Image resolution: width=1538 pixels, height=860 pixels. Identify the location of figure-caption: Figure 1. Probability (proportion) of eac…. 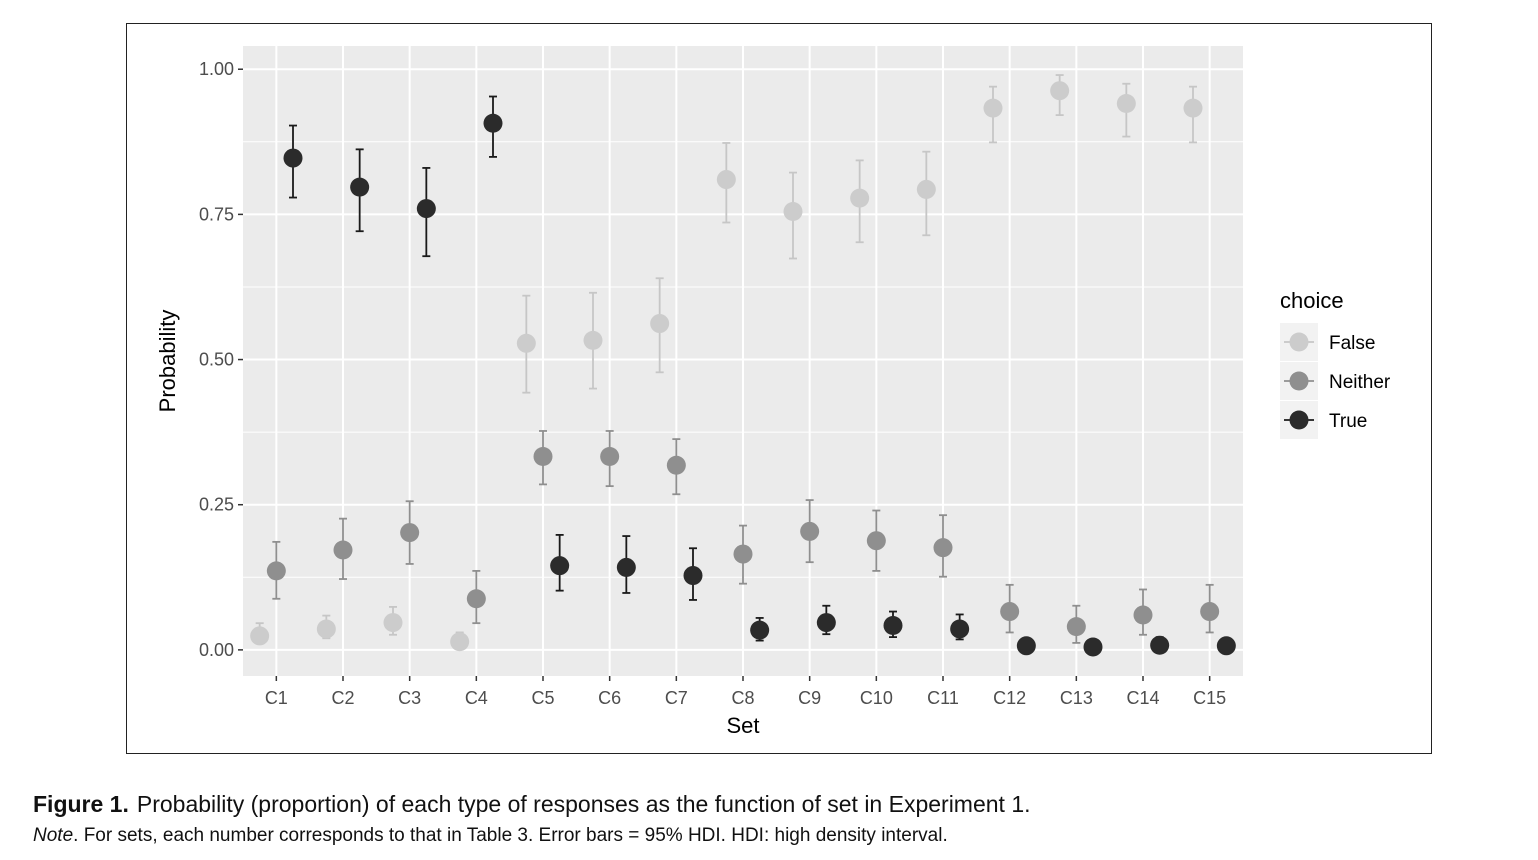
(773, 818).